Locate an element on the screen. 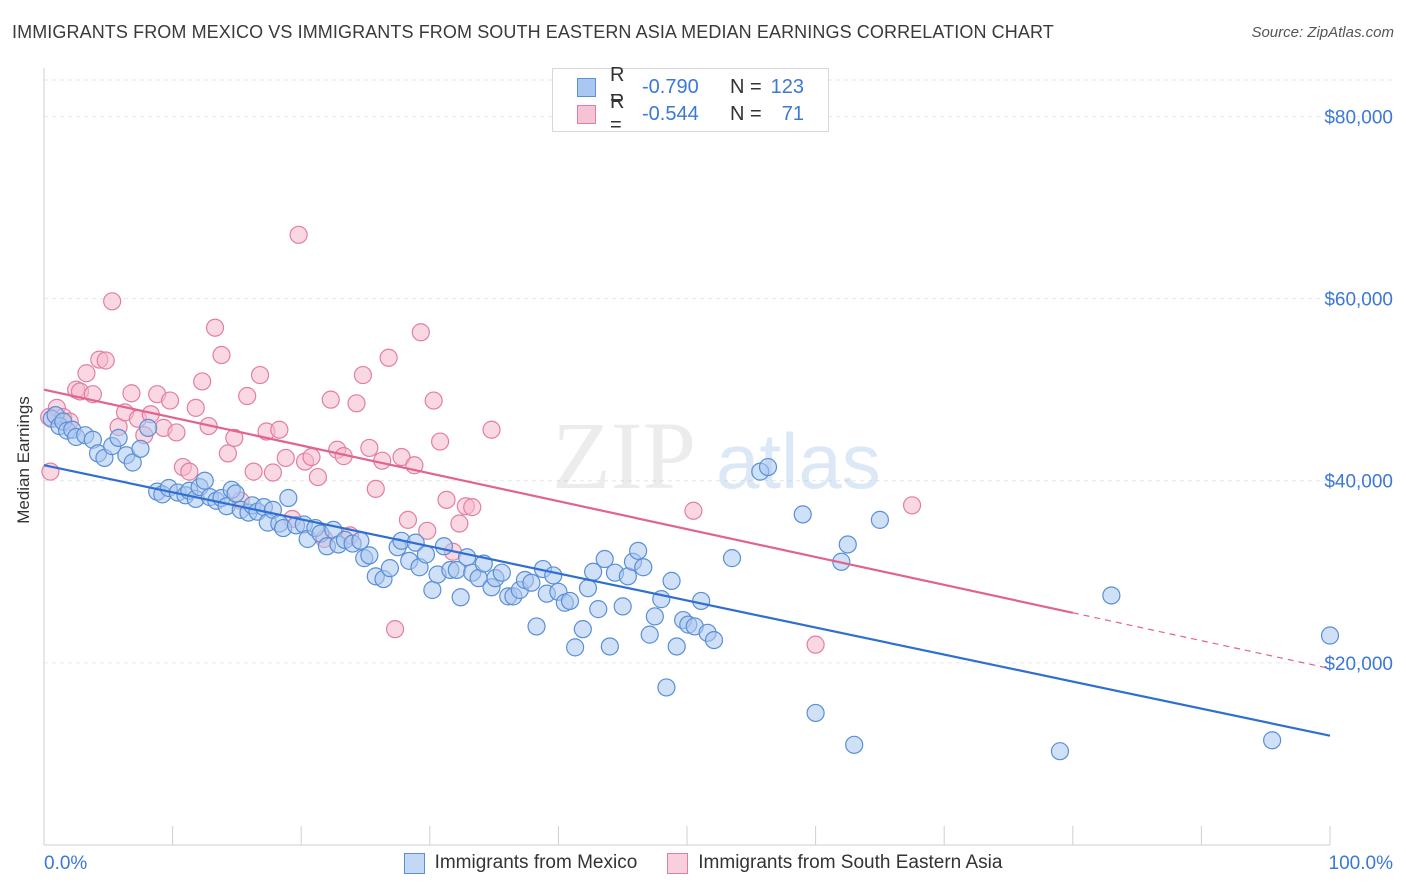 Image resolution: width=1406 pixels, height=892 pixels. y-tick-label: $80,000 is located at coordinates (1358, 117).